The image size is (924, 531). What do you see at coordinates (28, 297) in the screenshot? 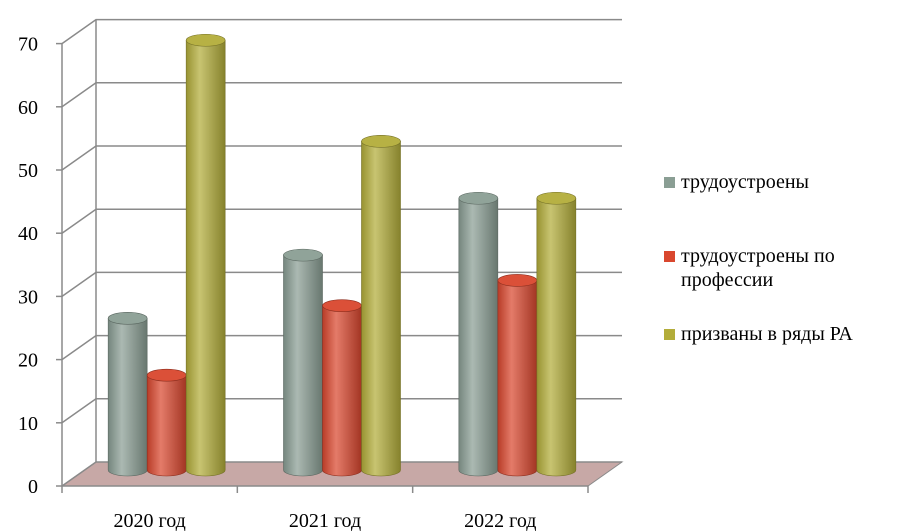
I see `y-tick-label: 30` at bounding box center [28, 297].